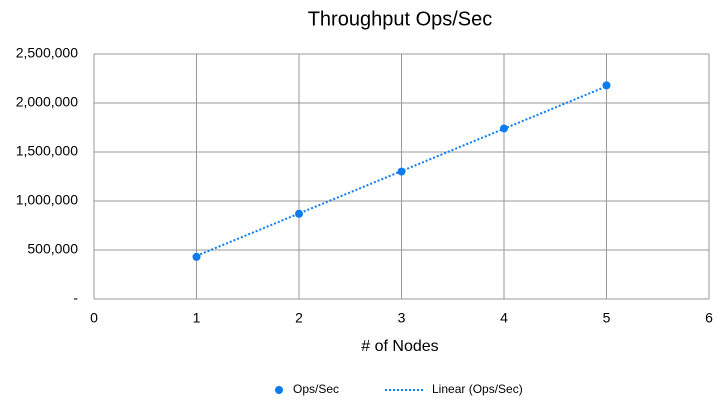 This screenshot has height=407, width=726. I want to click on data-point, so click(196, 256).